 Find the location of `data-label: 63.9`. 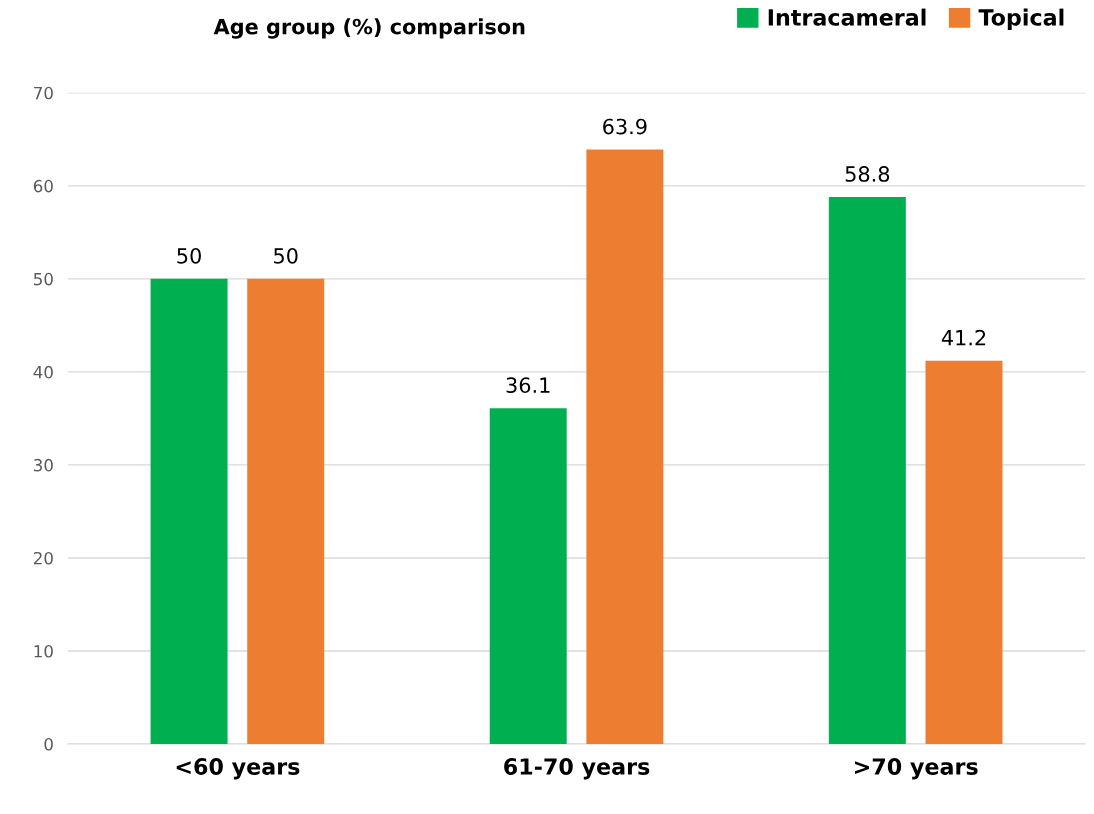

data-label: 63.9 is located at coordinates (625, 126).